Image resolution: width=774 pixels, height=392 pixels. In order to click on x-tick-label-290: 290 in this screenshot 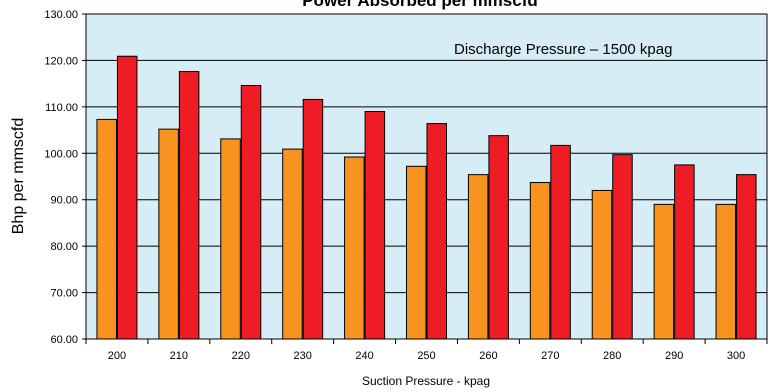, I will do `click(674, 356)`.